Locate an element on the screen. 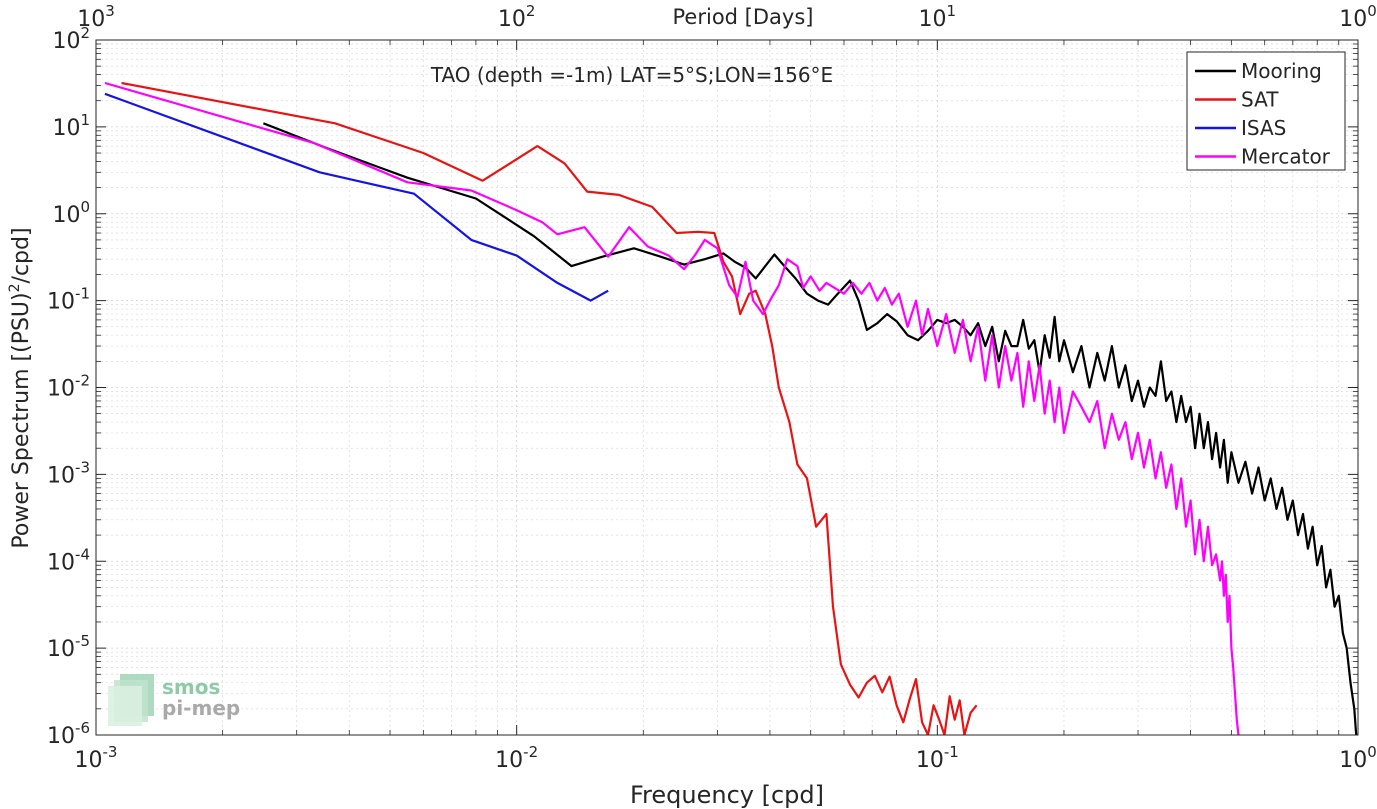 Image resolution: width=1377 pixels, height=809 pixels. y-tick-label: 10⁻² is located at coordinates (68, 387).